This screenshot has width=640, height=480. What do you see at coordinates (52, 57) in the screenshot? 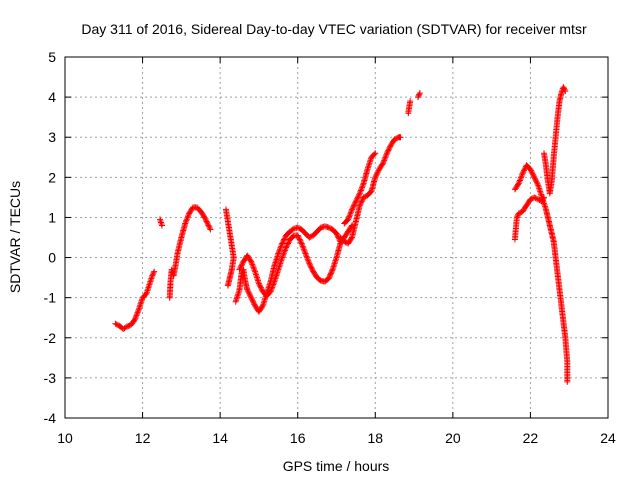
I see `y-tick-label: 5` at bounding box center [52, 57].